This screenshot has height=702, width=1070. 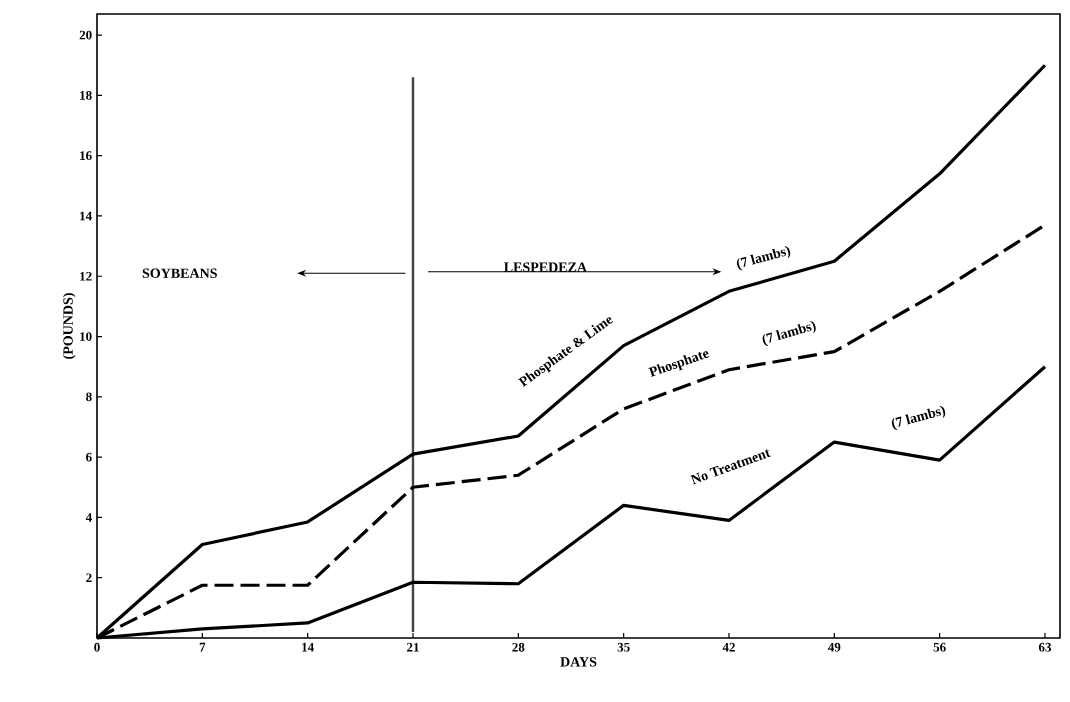 I want to click on y-axis-title: (POUNDS), so click(x=69, y=326).